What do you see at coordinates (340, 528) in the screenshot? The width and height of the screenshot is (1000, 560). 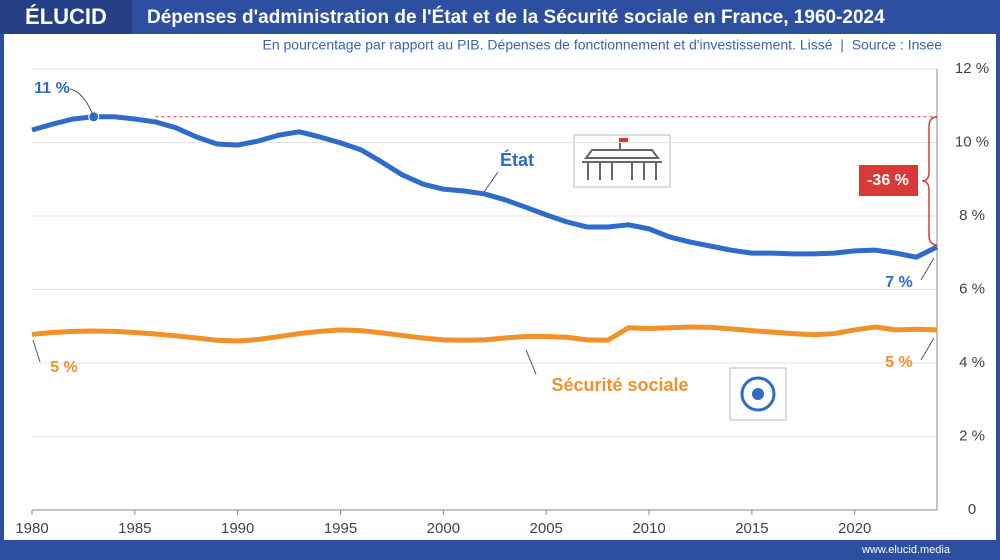 I see `x-tick-label: 1995` at bounding box center [340, 528].